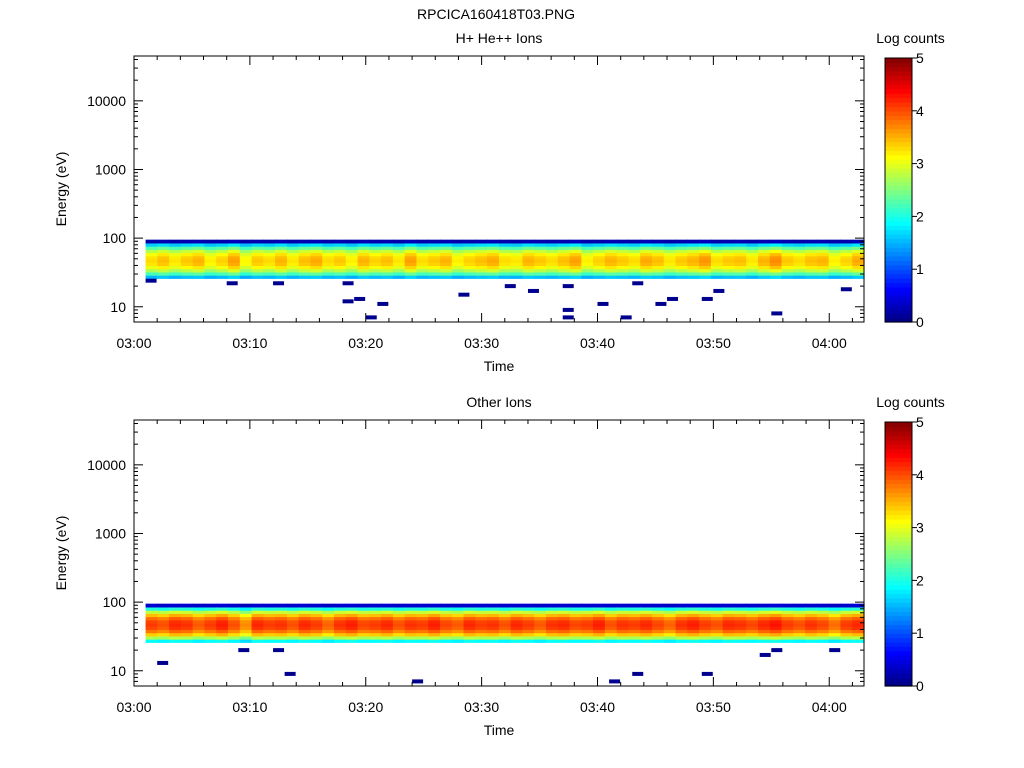 The height and width of the screenshot is (768, 1024). What do you see at coordinates (713, 707) in the screenshot?
I see `x-tick-label: 03:50` at bounding box center [713, 707].